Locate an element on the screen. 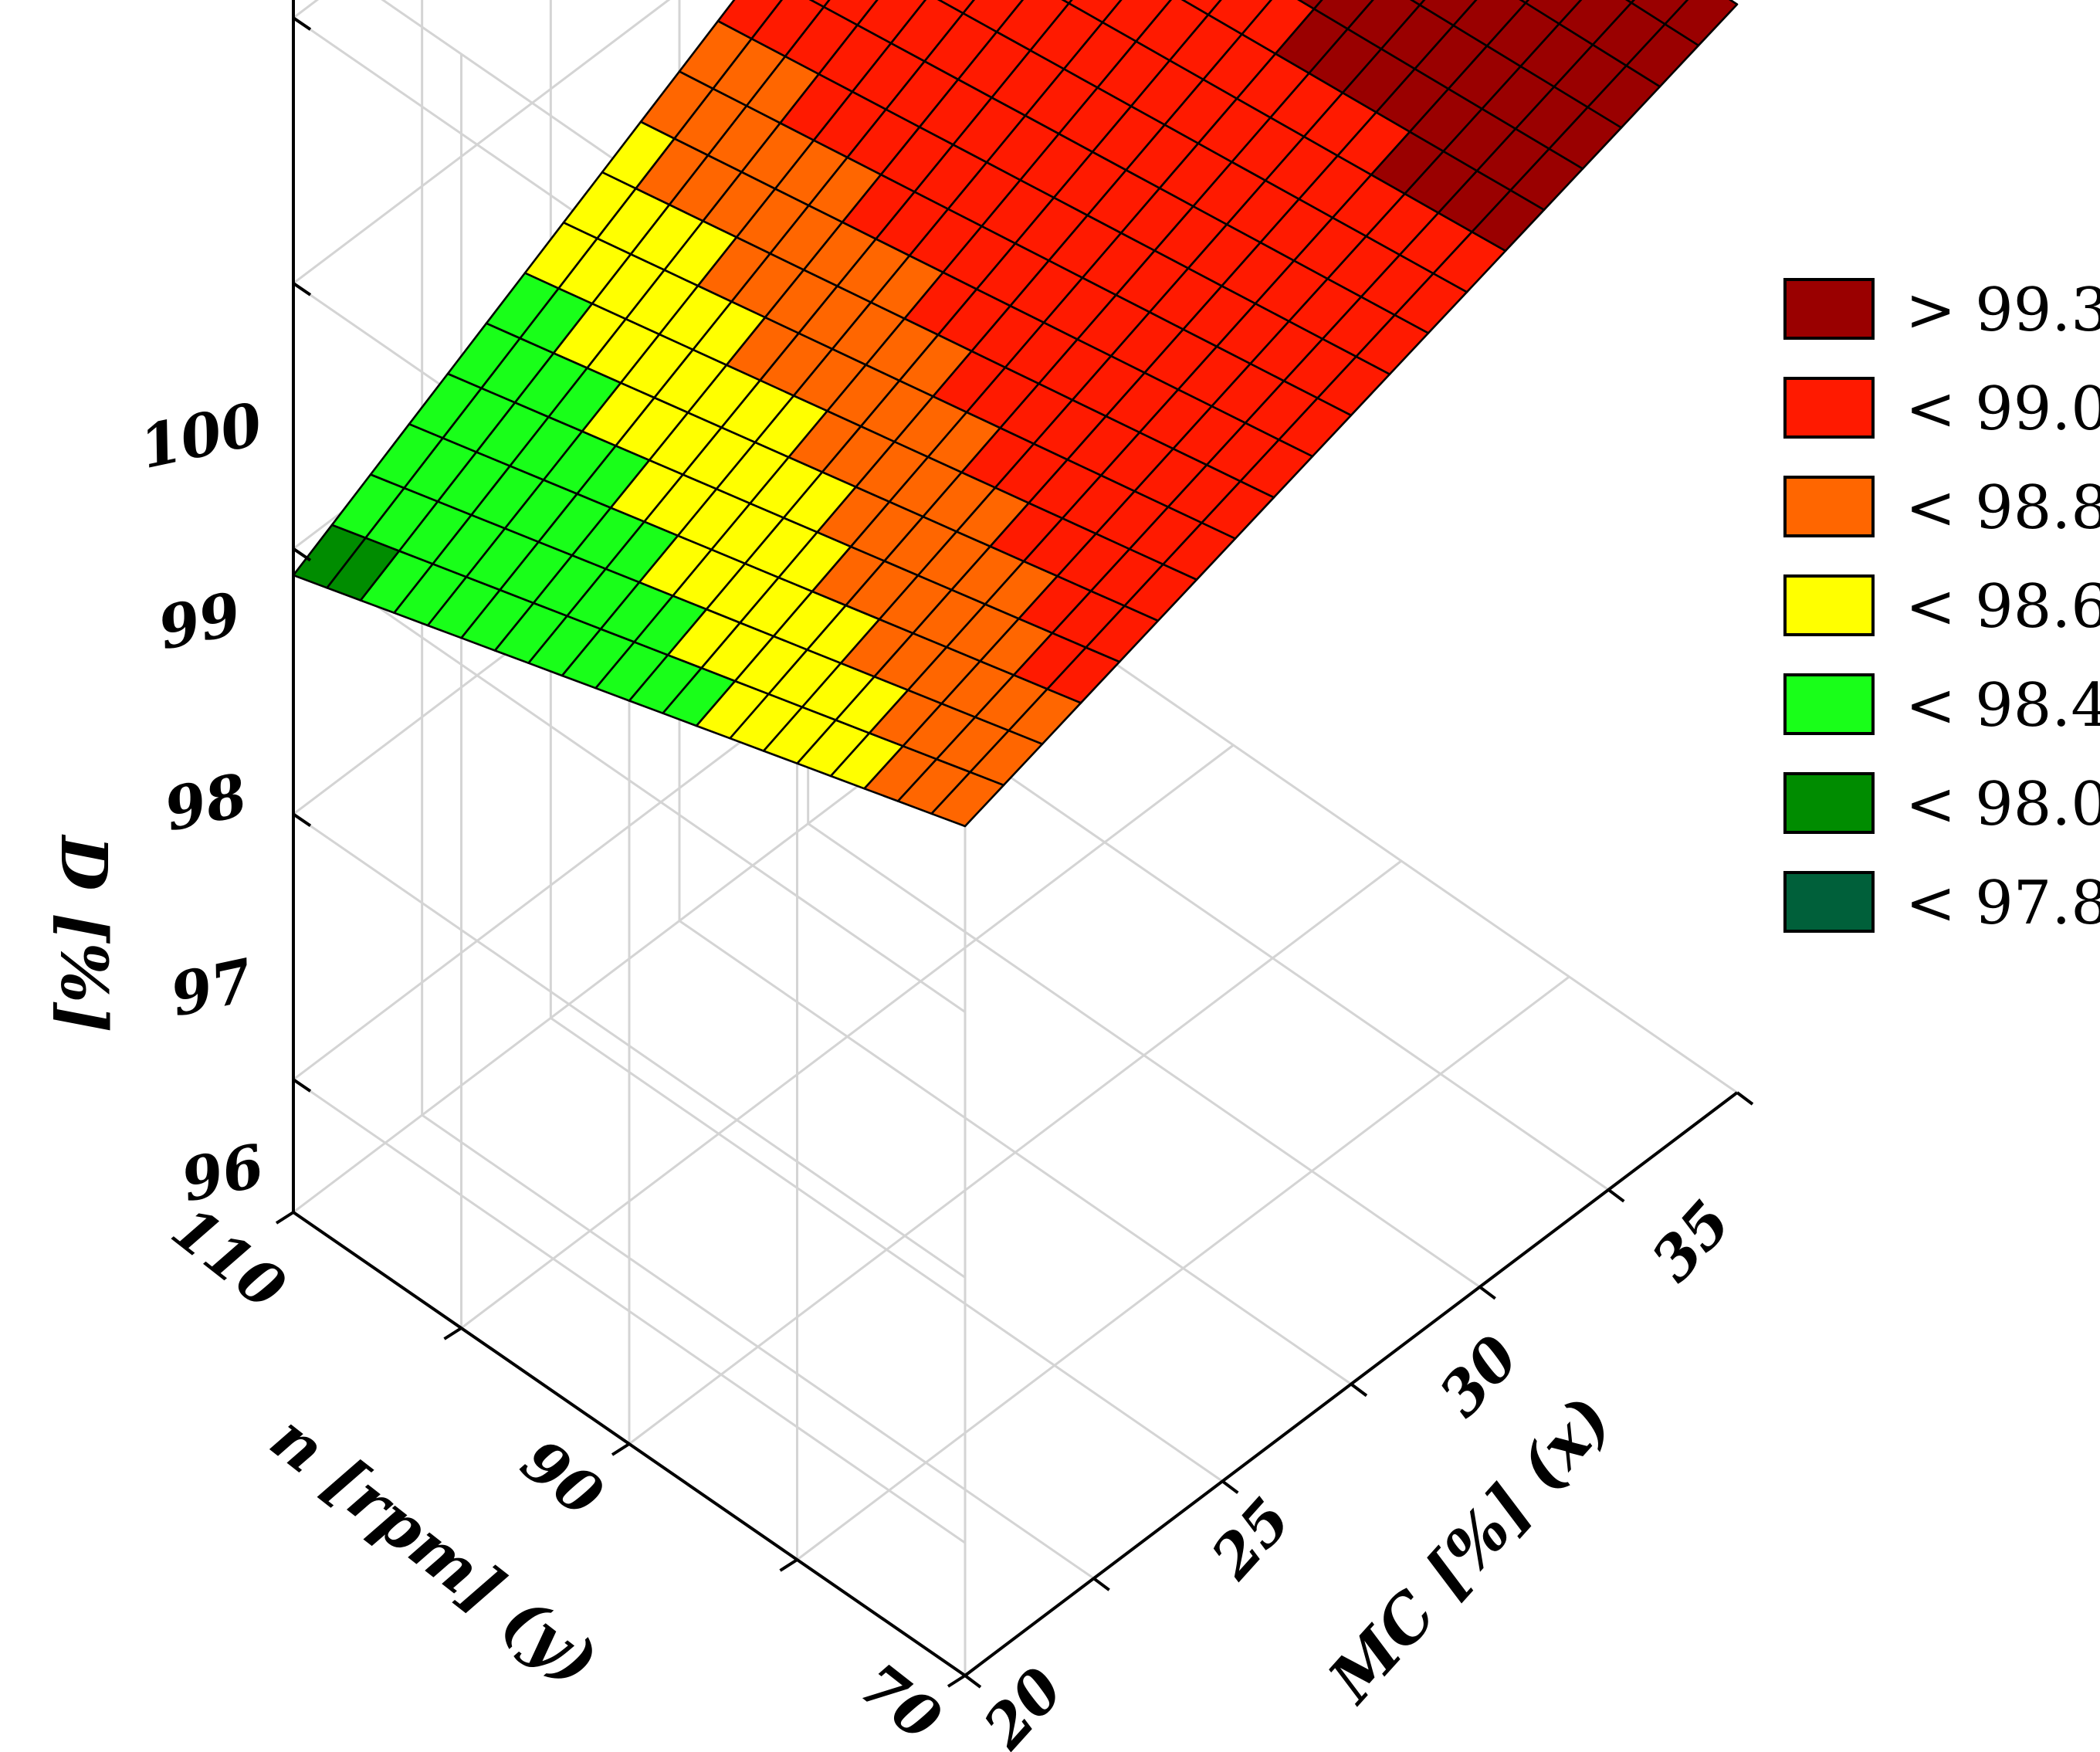  z-tick-label-100: 100 is located at coordinates (202, 435).